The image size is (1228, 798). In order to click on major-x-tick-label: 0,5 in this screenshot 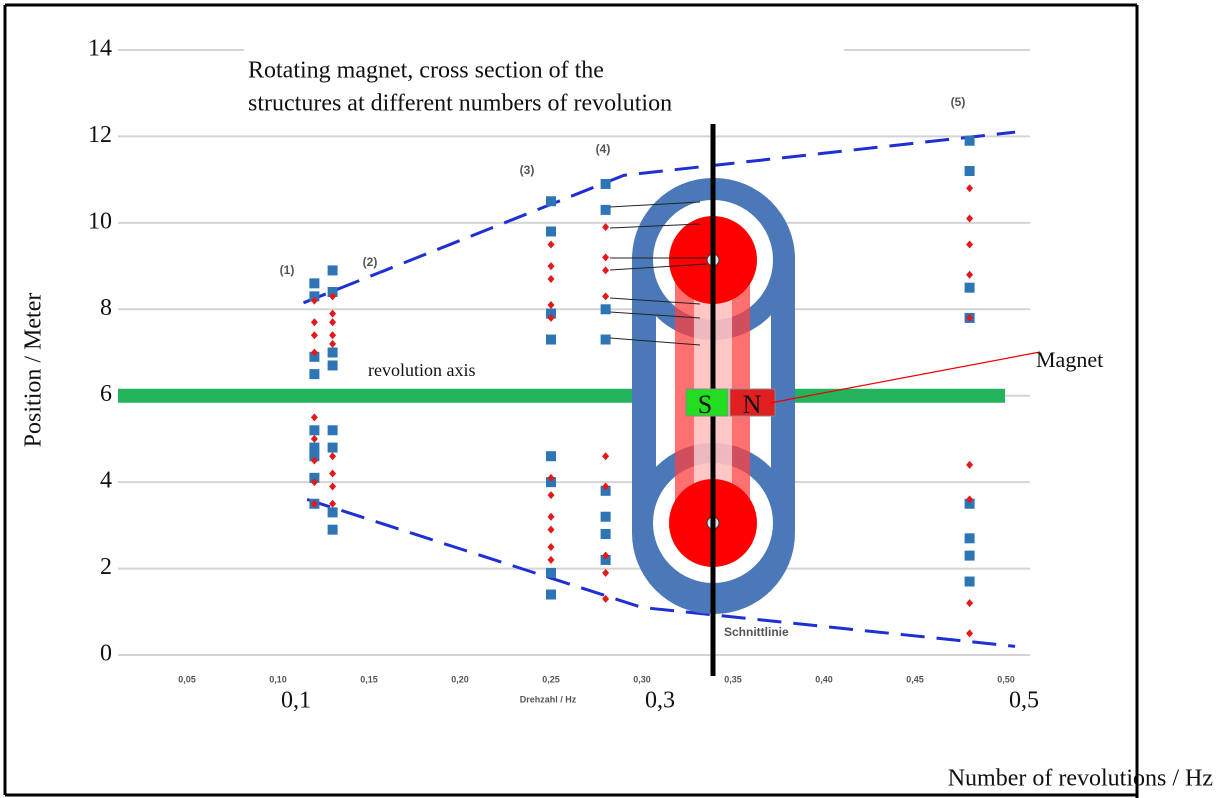, I will do `click(1024, 701)`.